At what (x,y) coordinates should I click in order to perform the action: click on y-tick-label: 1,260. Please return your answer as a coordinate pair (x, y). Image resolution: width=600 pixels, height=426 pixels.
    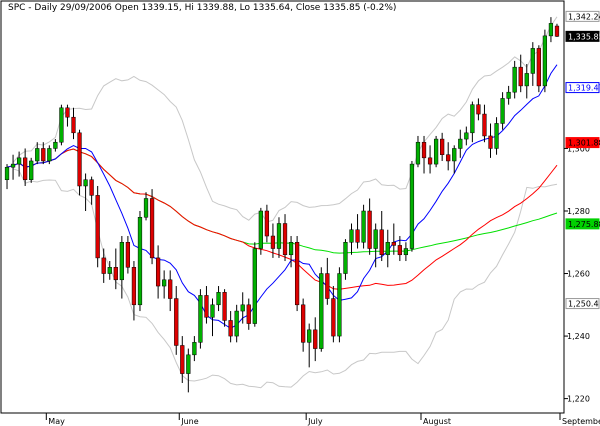
    Looking at the image, I should click on (578, 274).